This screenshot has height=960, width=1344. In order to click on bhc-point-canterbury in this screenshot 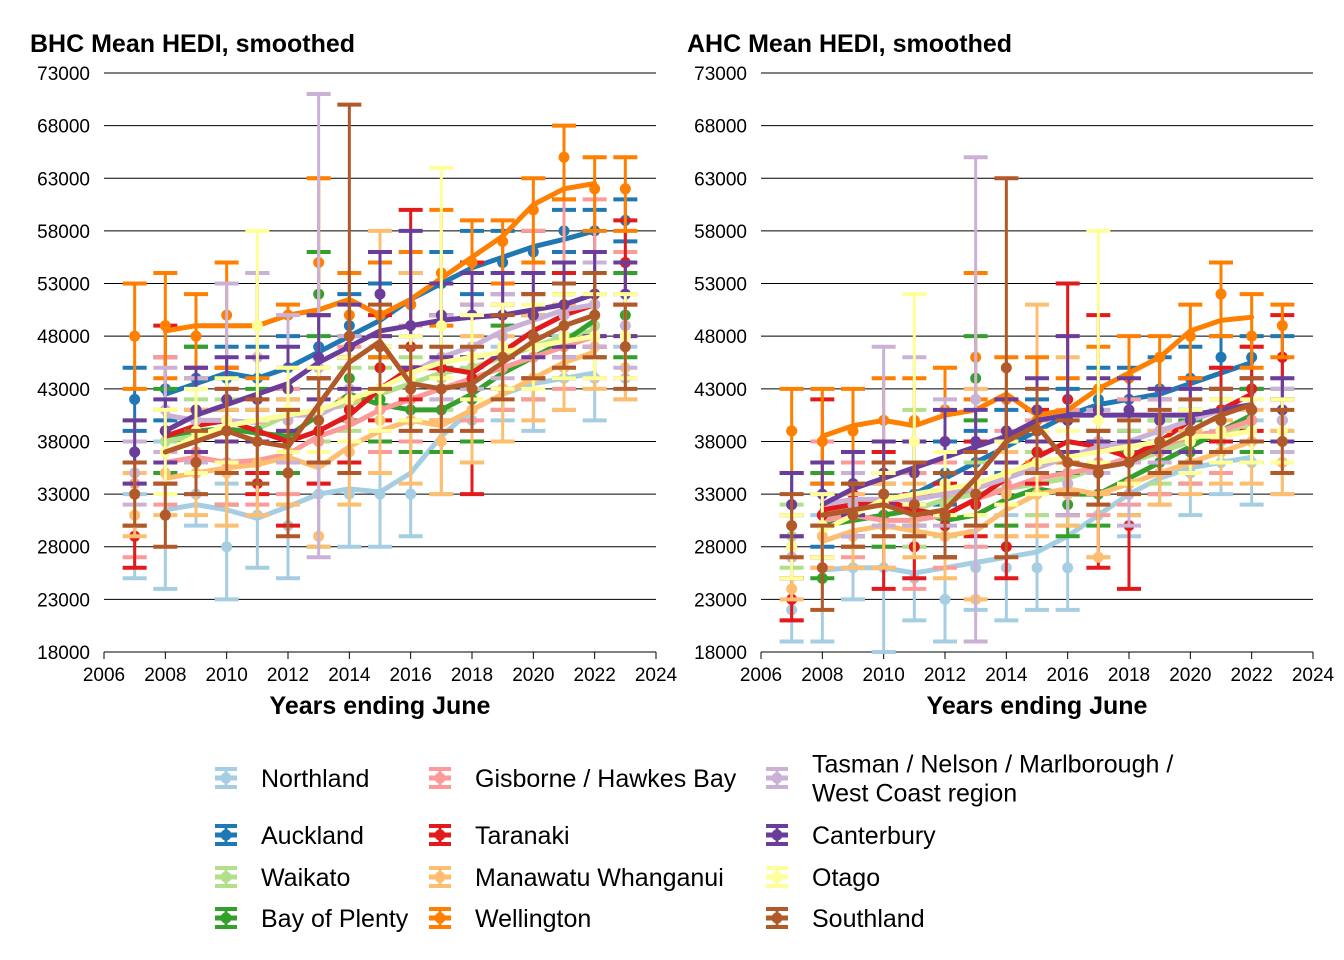, I will do `click(319, 357)`.